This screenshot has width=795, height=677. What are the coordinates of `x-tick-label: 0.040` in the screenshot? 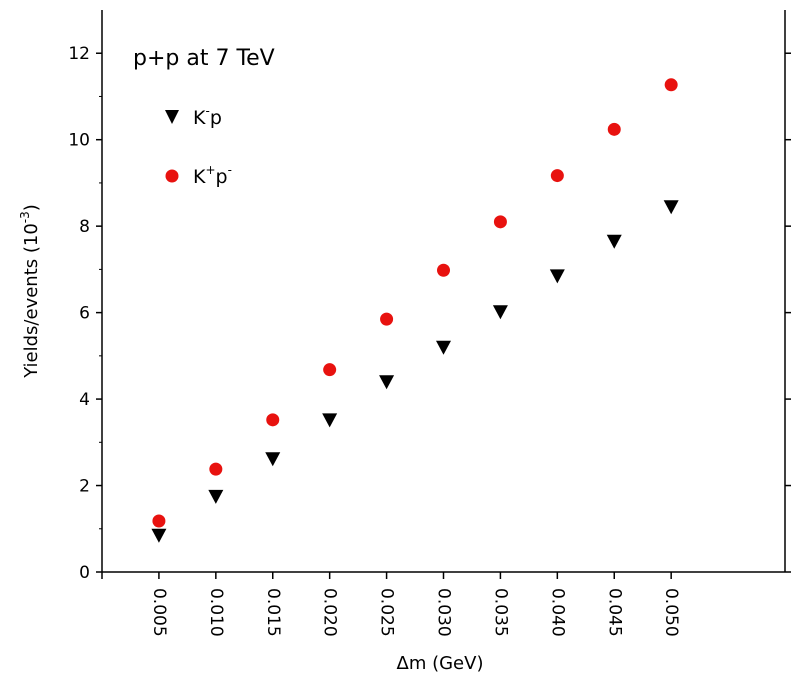 It's located at (557, 612).